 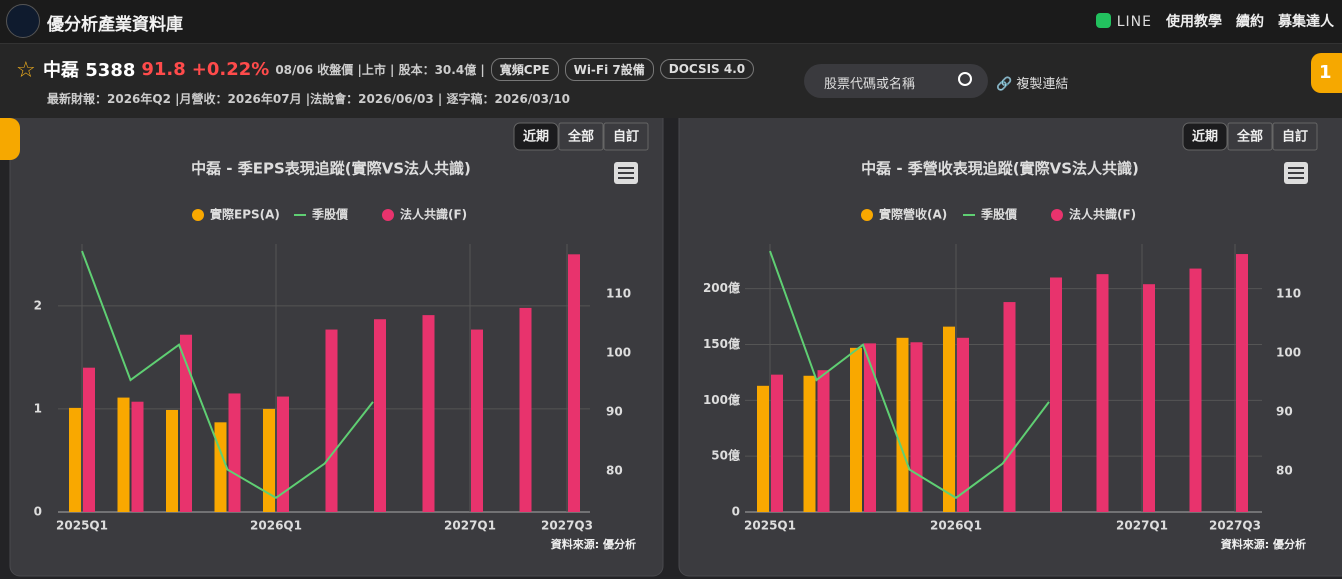 I want to click on search-placeholder: 股票代碼或名稱, so click(x=870, y=84).